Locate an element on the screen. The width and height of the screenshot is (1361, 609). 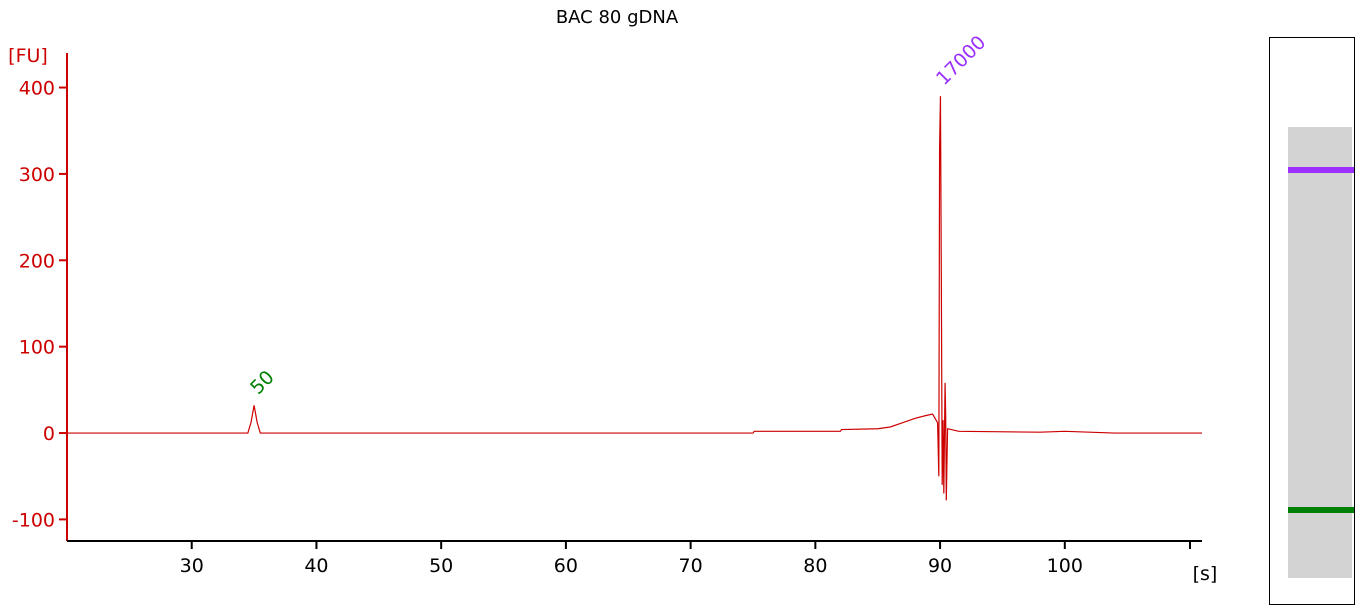
chart-title: BAC 80 gDNA is located at coordinates (617, 17).